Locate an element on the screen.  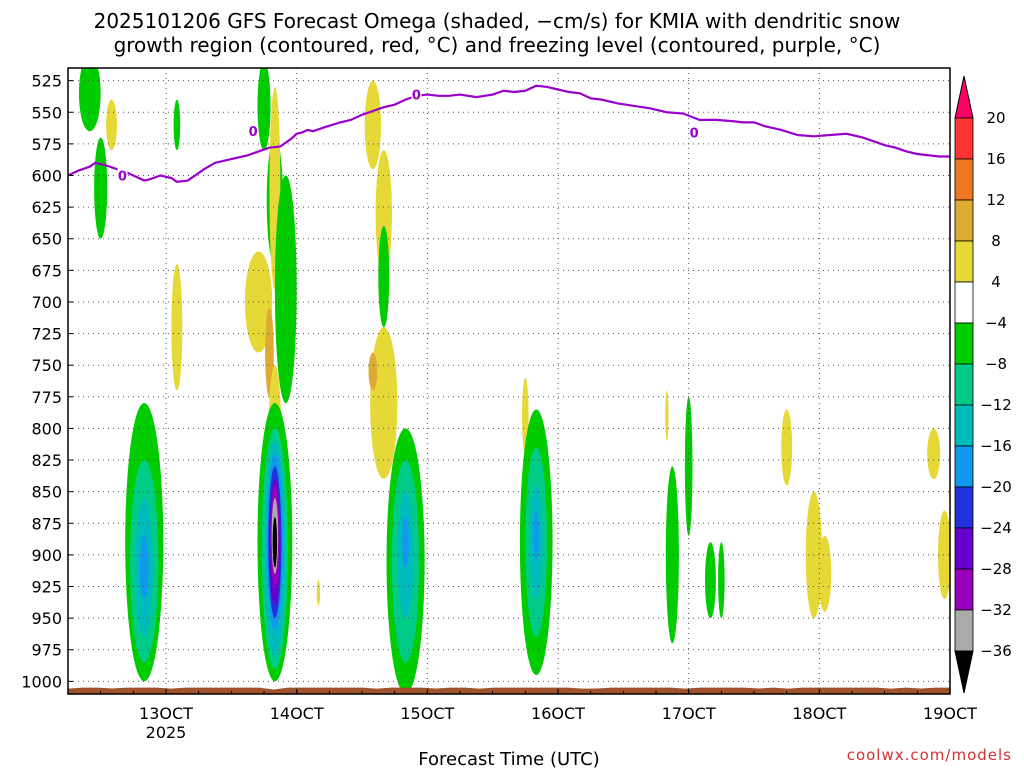
y-tick-label-925: 925 is located at coordinates (46, 587).